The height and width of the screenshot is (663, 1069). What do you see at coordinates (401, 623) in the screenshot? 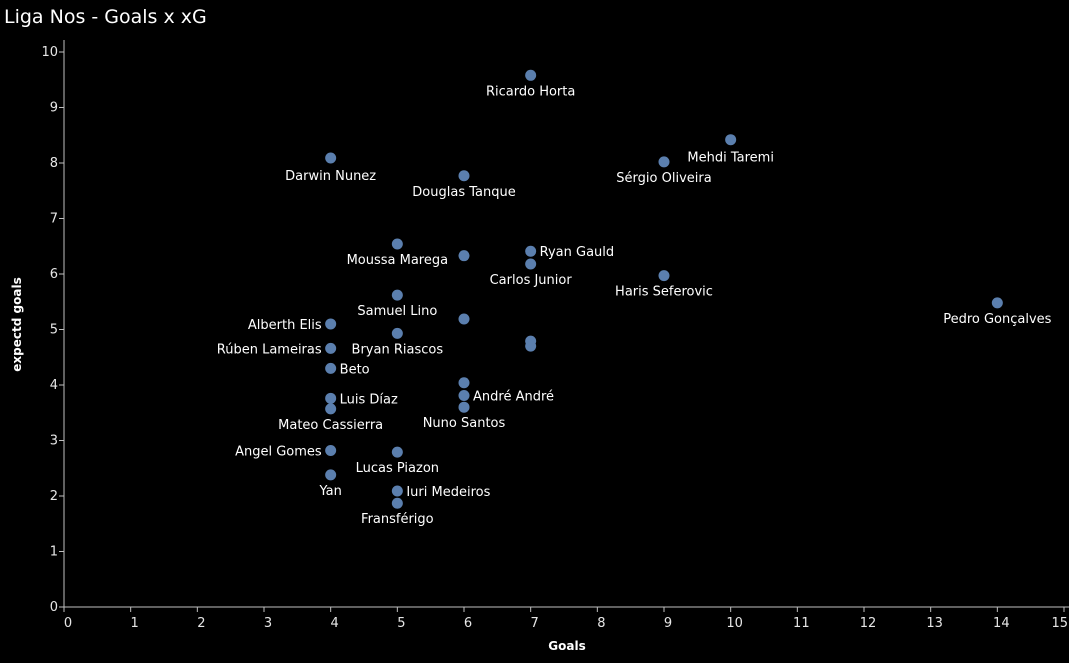
I see `x-tick-label: 5` at bounding box center [401, 623].